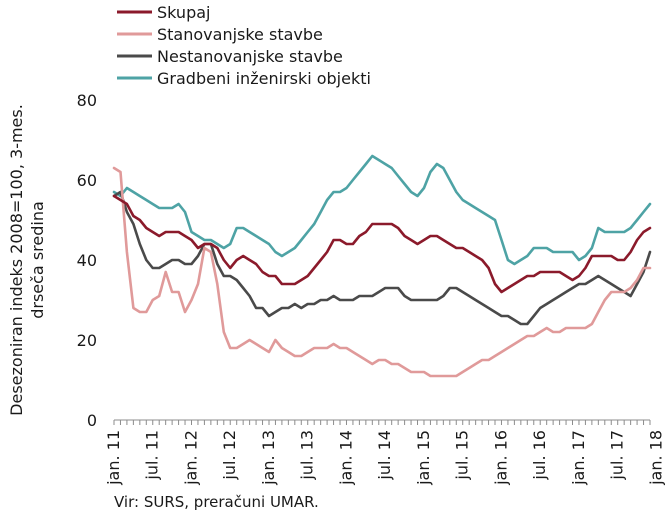 The width and height of the screenshot is (667, 521). I want to click on y-axis-title-line: drseča sredina, so click(37, 260).